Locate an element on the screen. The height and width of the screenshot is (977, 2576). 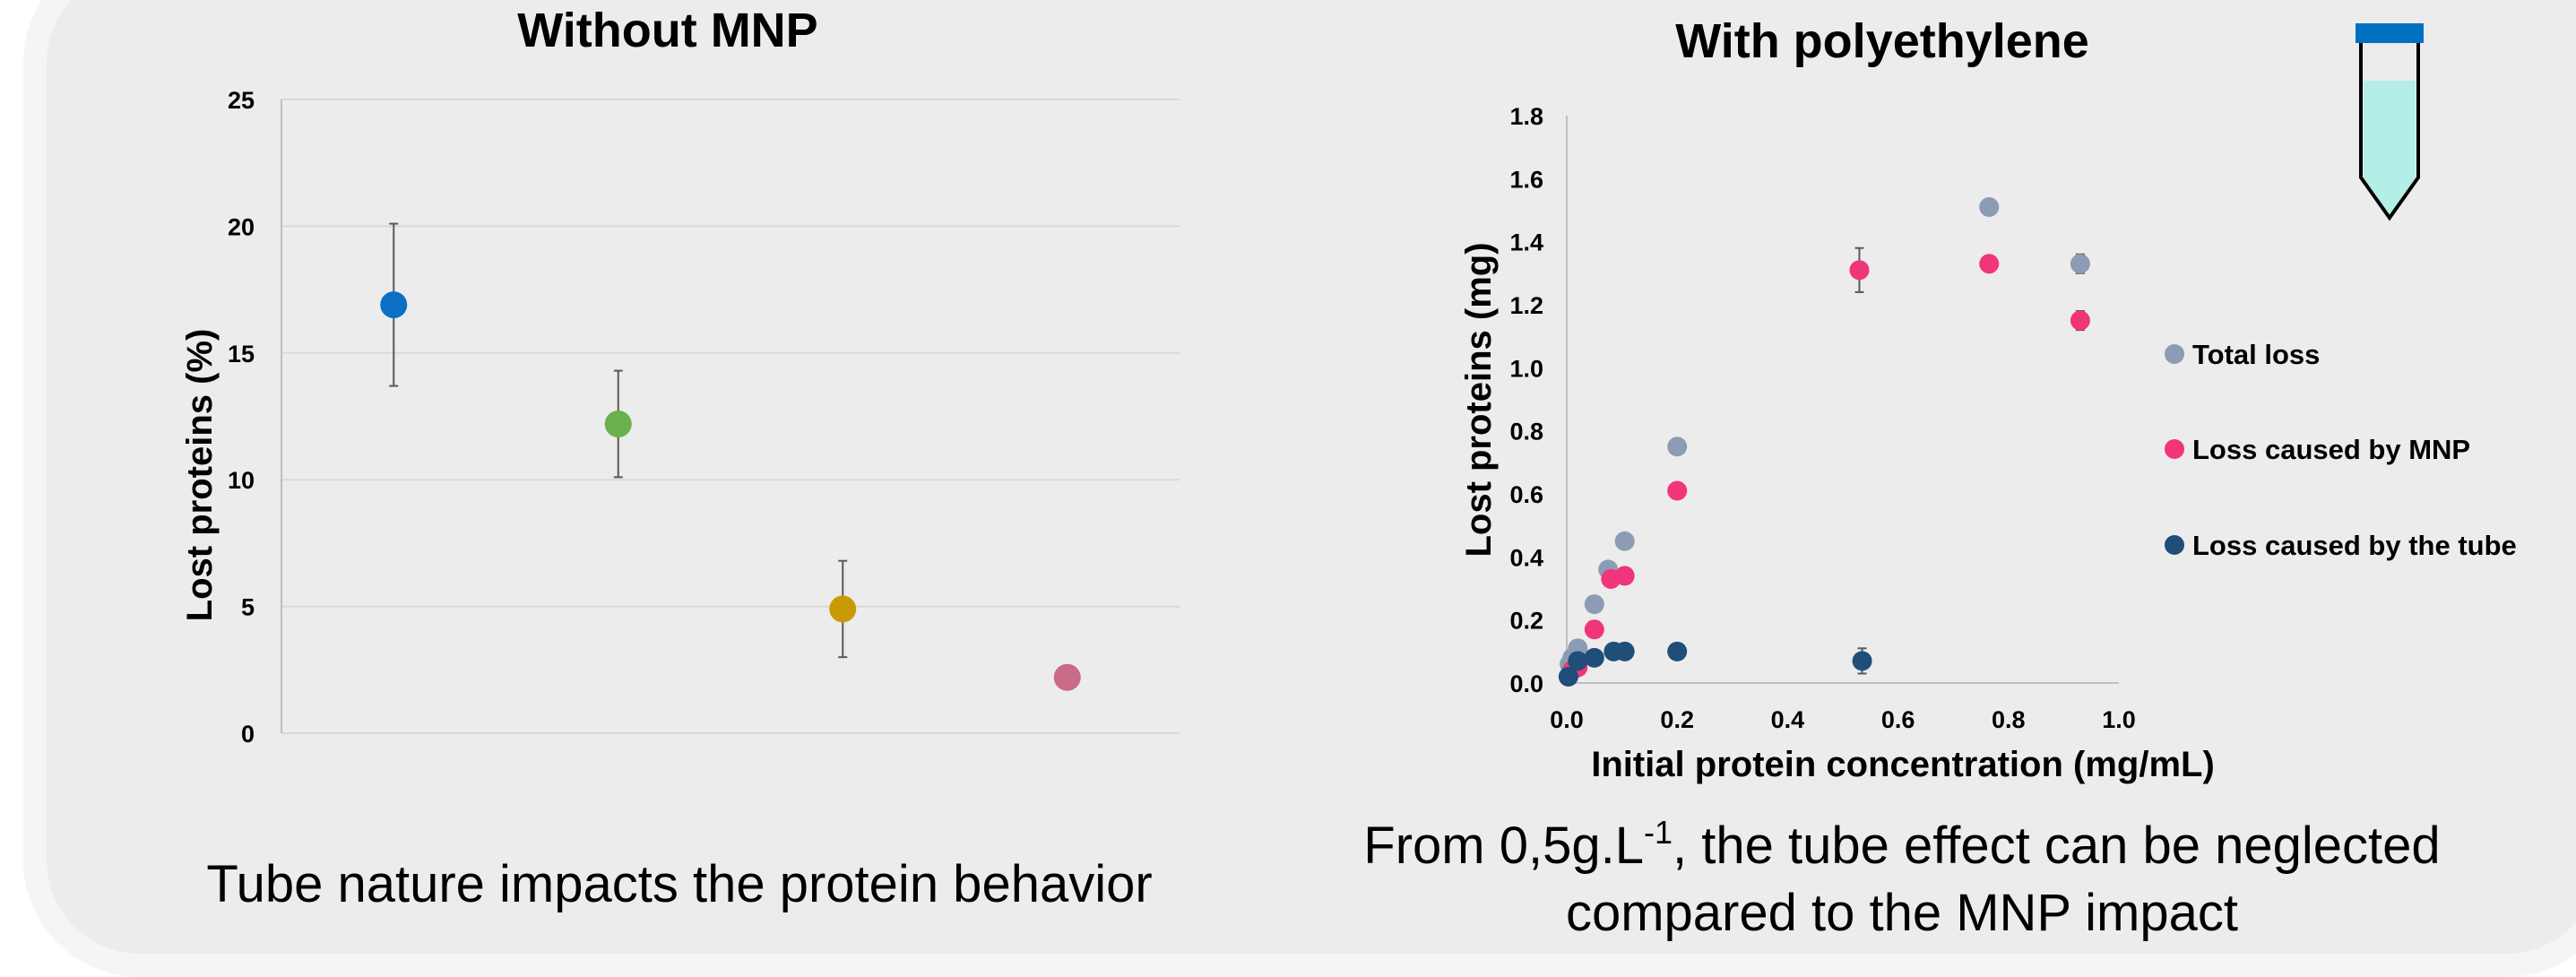
y-tick-label: 20 is located at coordinates (241, 227).